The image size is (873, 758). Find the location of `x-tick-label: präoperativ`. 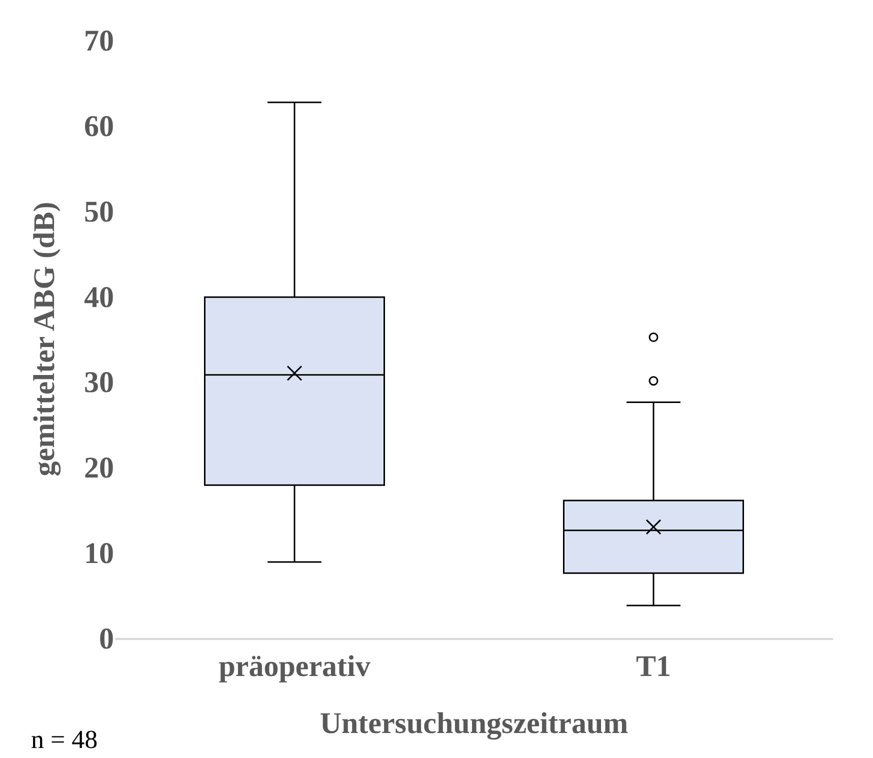

x-tick-label: präoperativ is located at coordinates (294, 666).